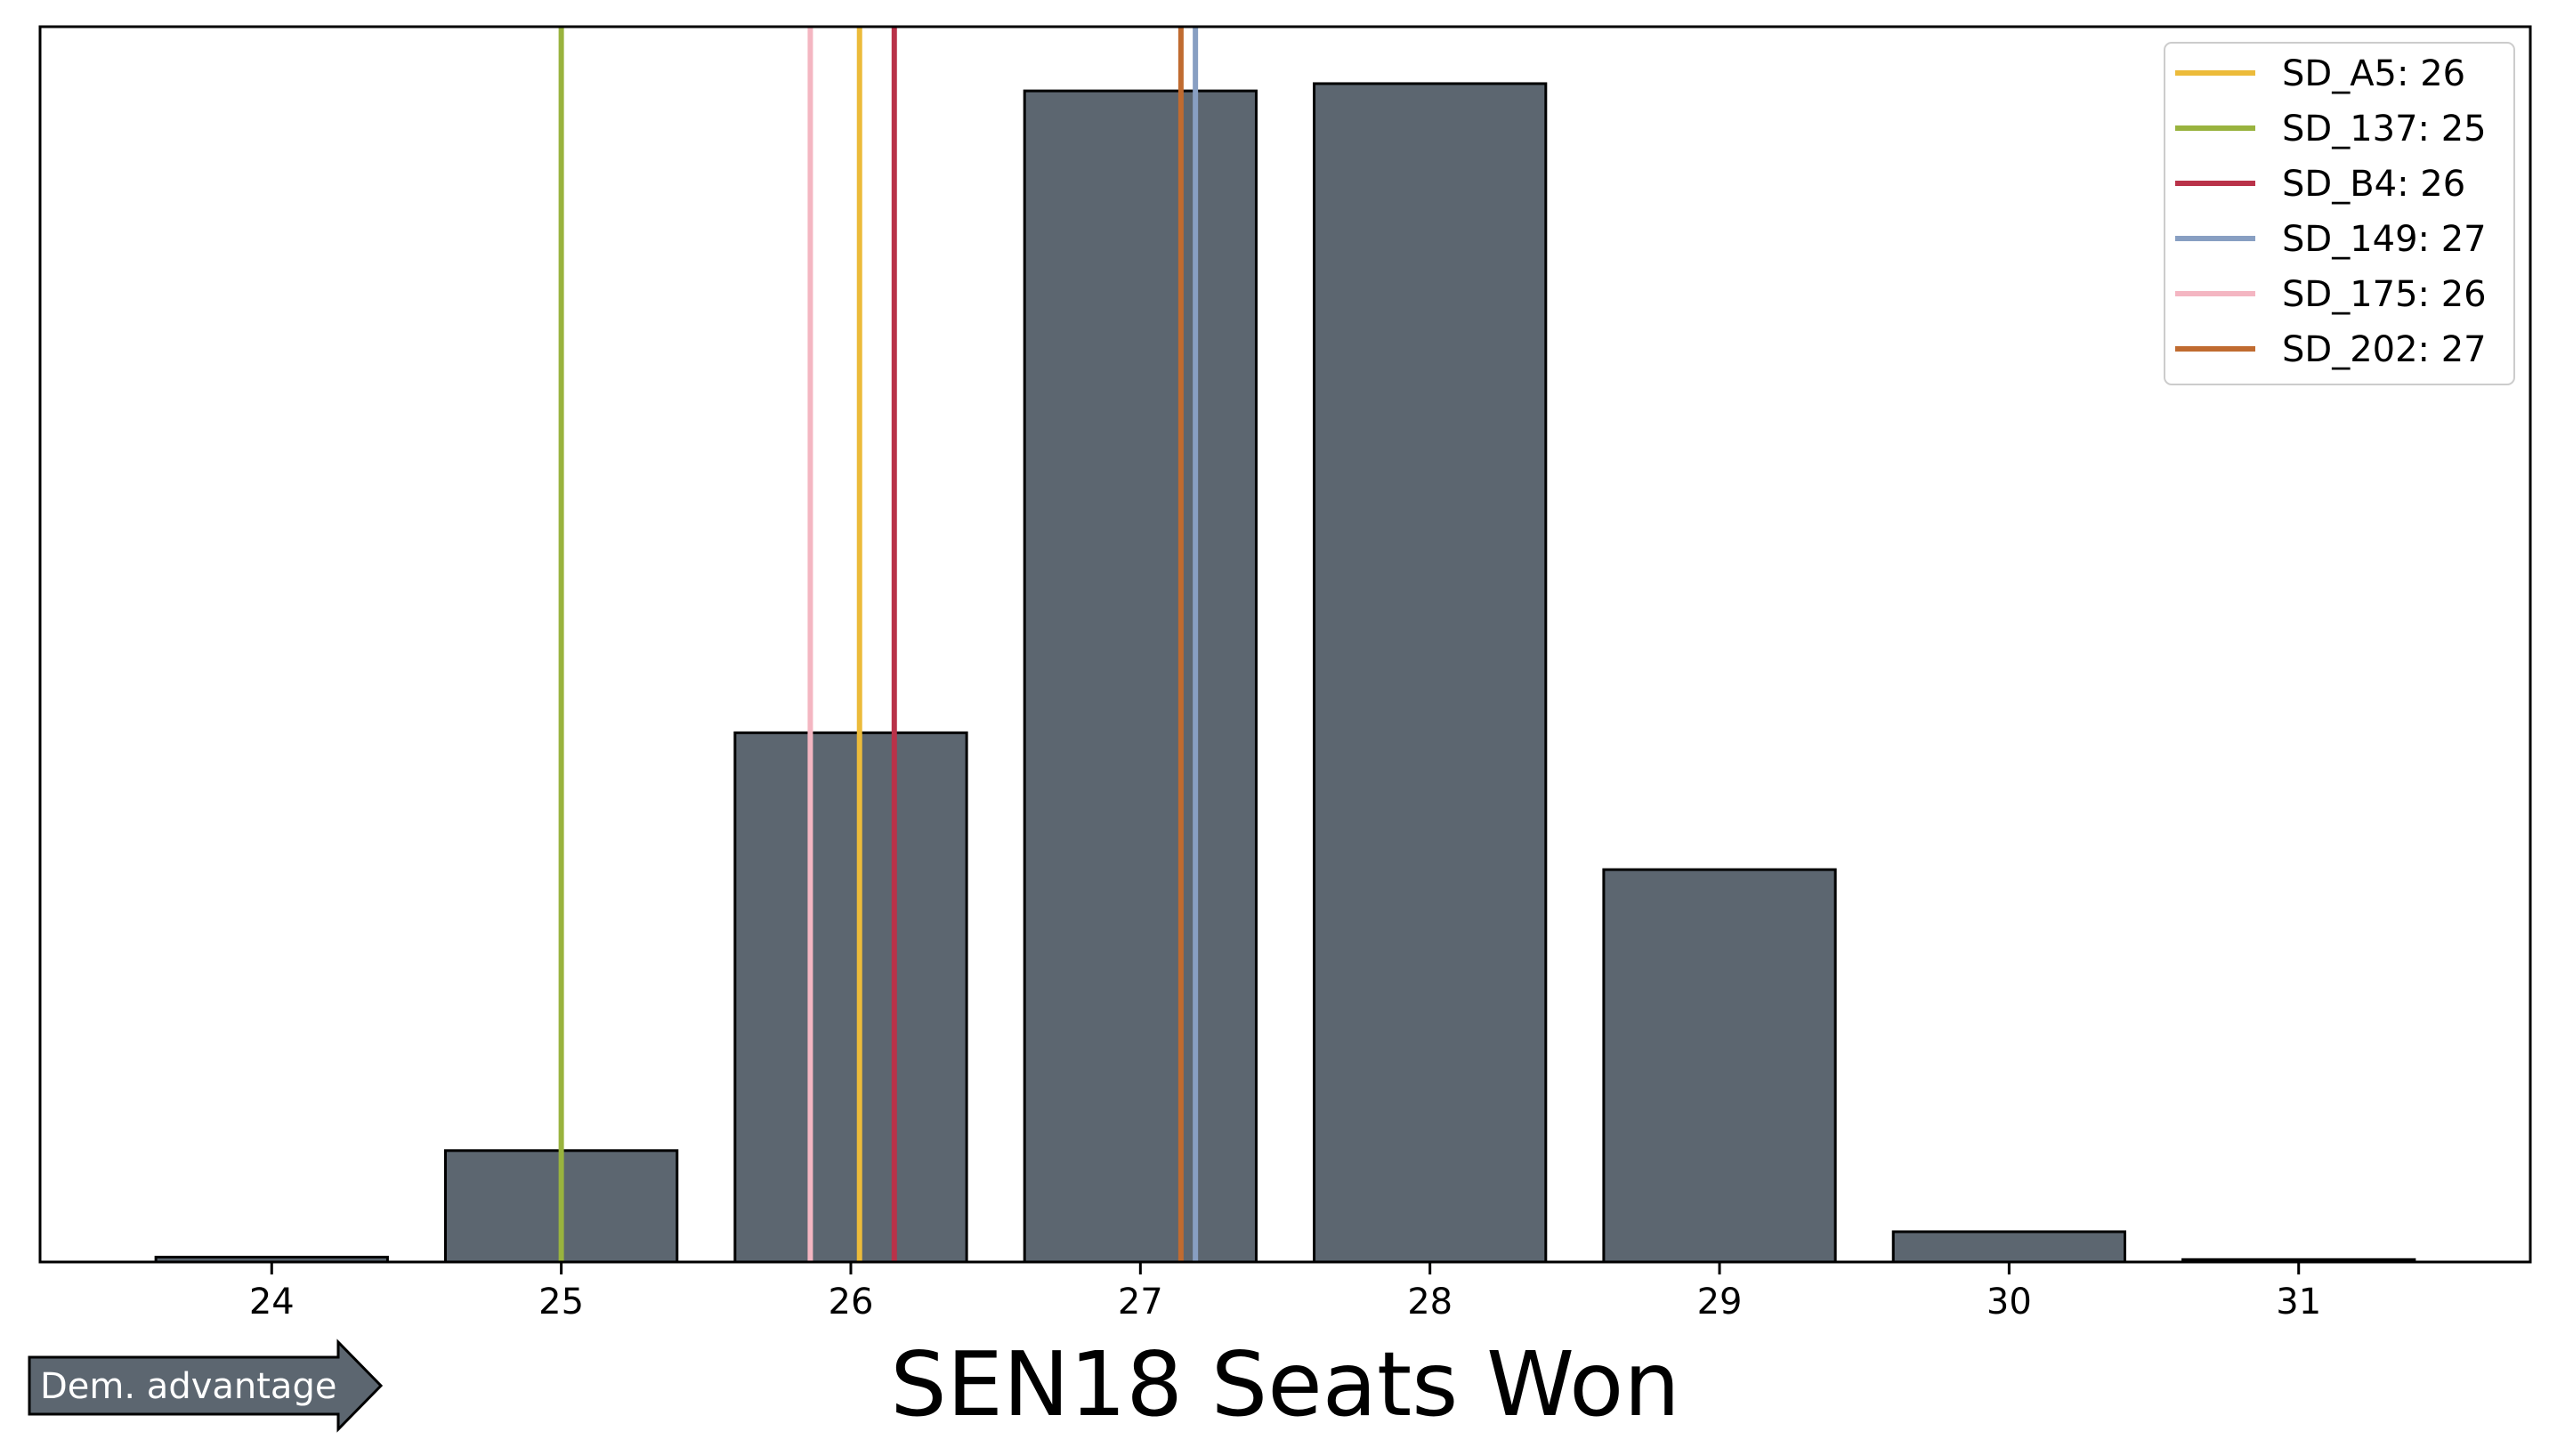 Image resolution: width=2549 pixels, height=1456 pixels. I want to click on legend-entry-label: SD_202: 27, so click(2384, 349).